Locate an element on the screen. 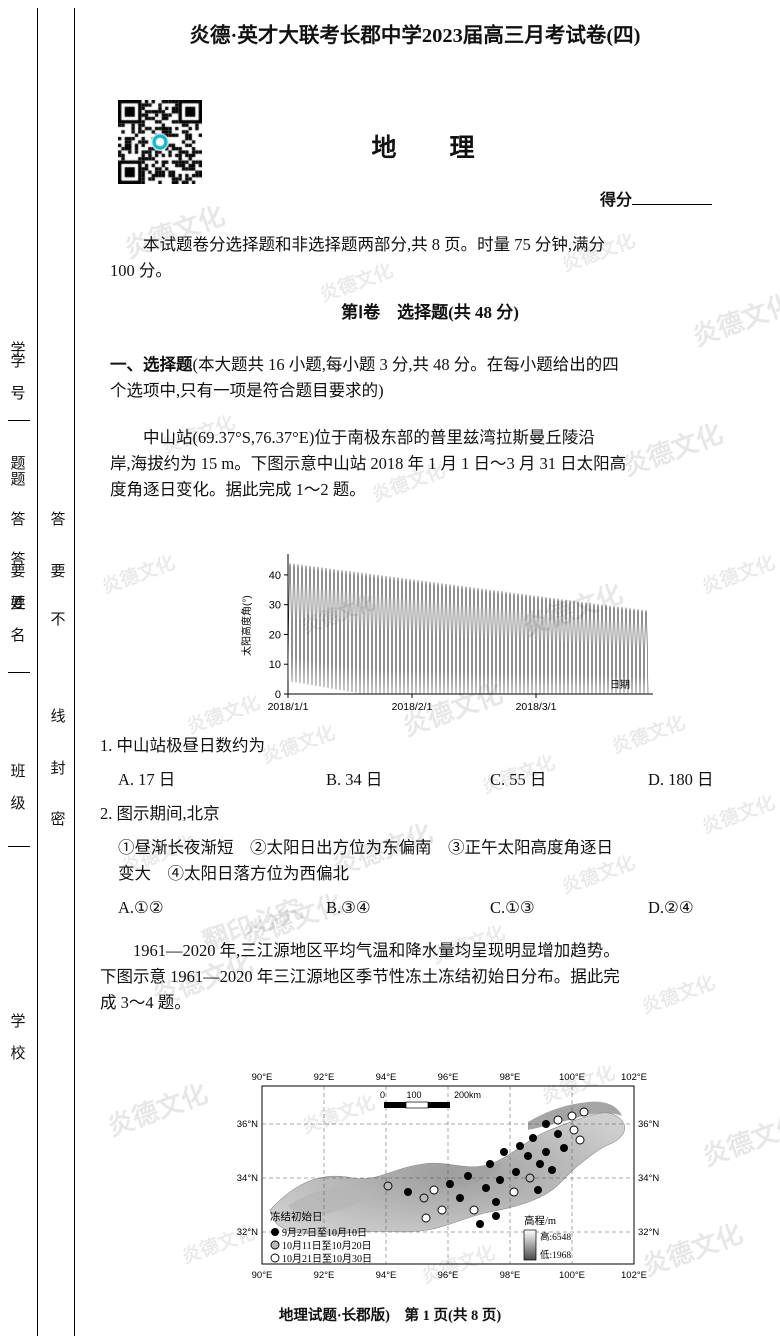 This screenshot has width=780, height=1344. sidebar-char-bu: 不 is located at coordinates (58, 618).